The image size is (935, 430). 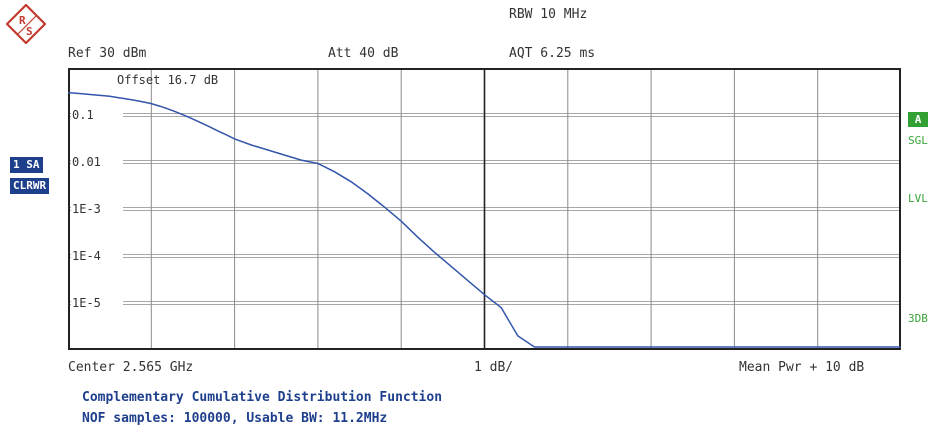 I want to click on trace-a-badge: A, so click(x=918, y=119).